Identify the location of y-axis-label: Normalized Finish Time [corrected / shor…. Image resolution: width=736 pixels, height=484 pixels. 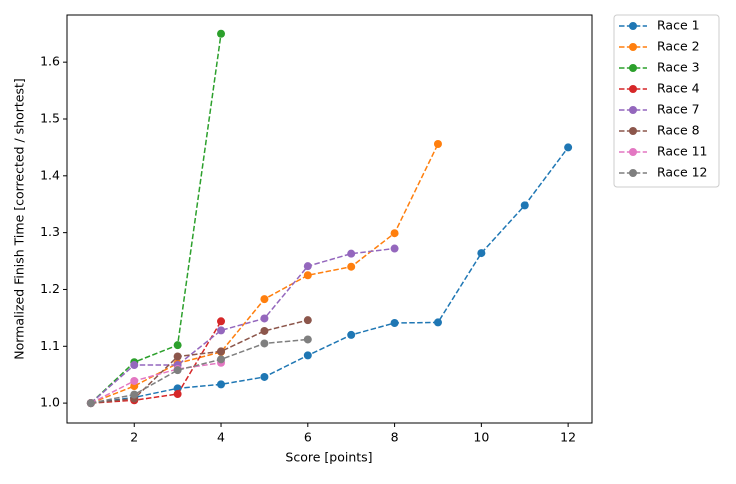
(19, 219).